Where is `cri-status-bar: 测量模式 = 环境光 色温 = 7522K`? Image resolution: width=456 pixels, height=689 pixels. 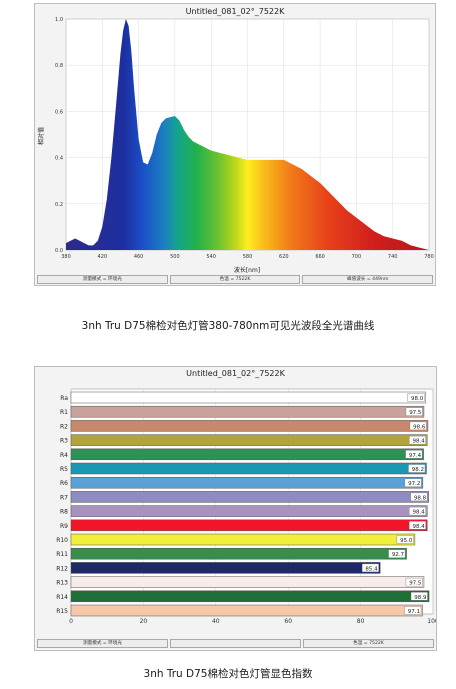
cri-status-bar: 测量模式 = 环境光 色温 = 7522K is located at coordinates (235, 643).